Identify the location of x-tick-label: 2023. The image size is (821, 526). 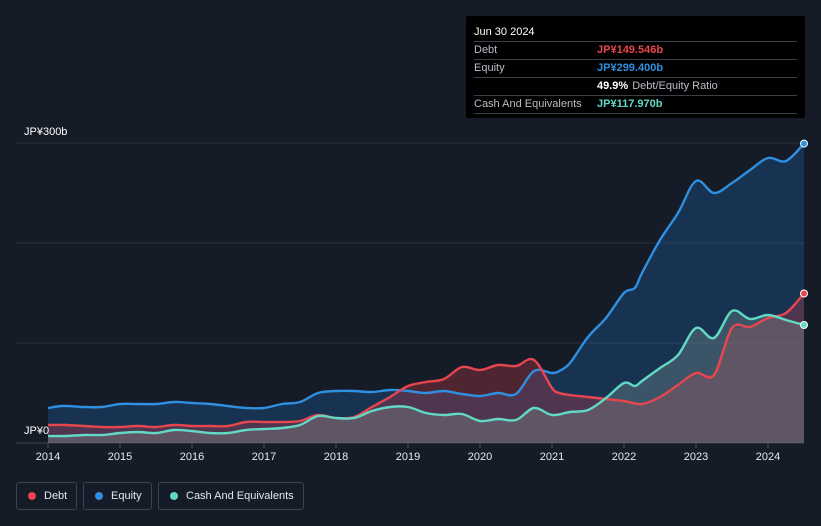
(696, 457).